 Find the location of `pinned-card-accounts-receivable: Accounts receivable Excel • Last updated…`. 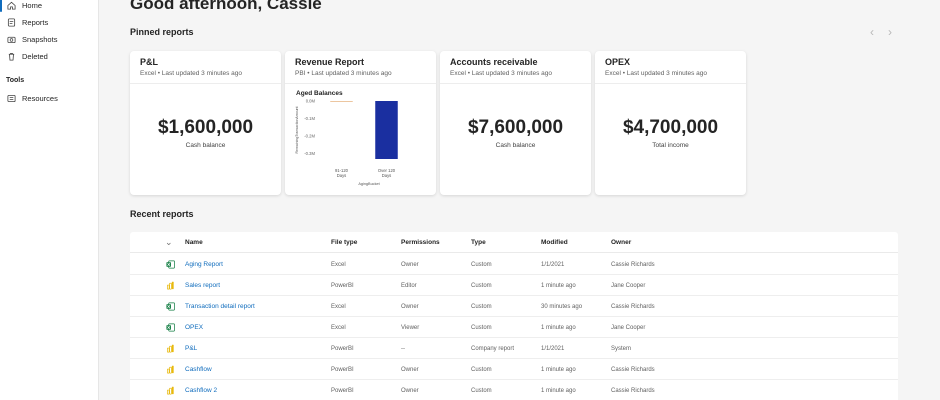

pinned-card-accounts-receivable: Accounts receivable Excel • Last updated… is located at coordinates (515, 123).